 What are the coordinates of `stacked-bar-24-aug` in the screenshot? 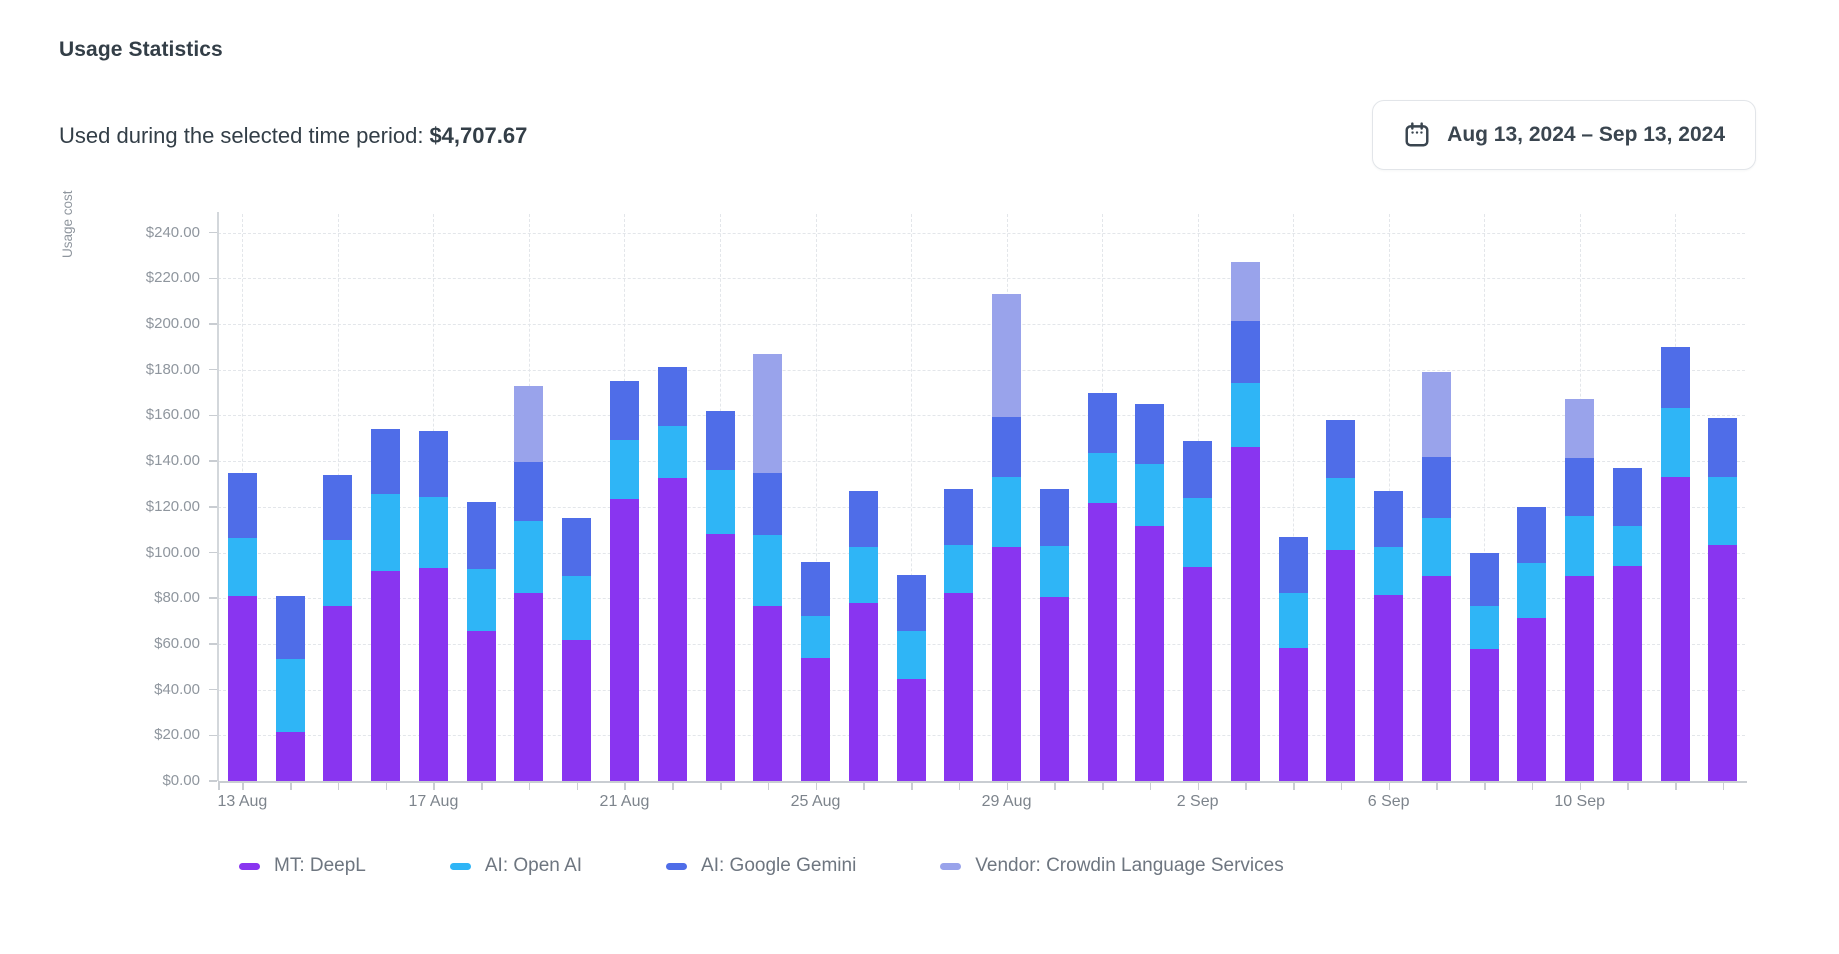 It's located at (768, 567).